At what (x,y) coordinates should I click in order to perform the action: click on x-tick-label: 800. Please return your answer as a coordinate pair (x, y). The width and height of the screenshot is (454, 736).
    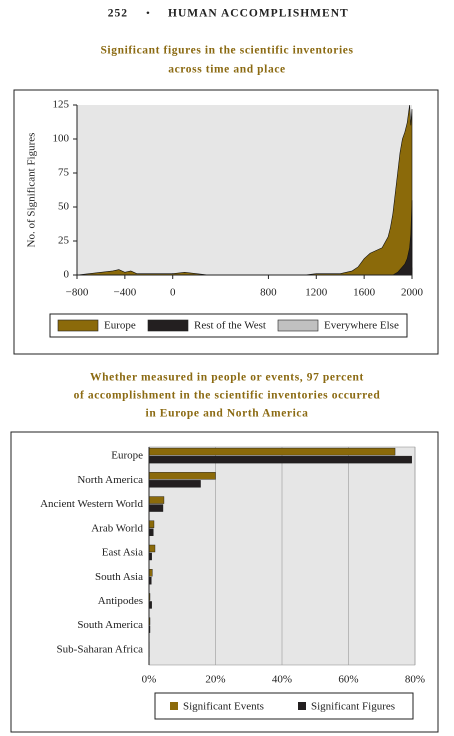
    Looking at the image, I should click on (268, 293).